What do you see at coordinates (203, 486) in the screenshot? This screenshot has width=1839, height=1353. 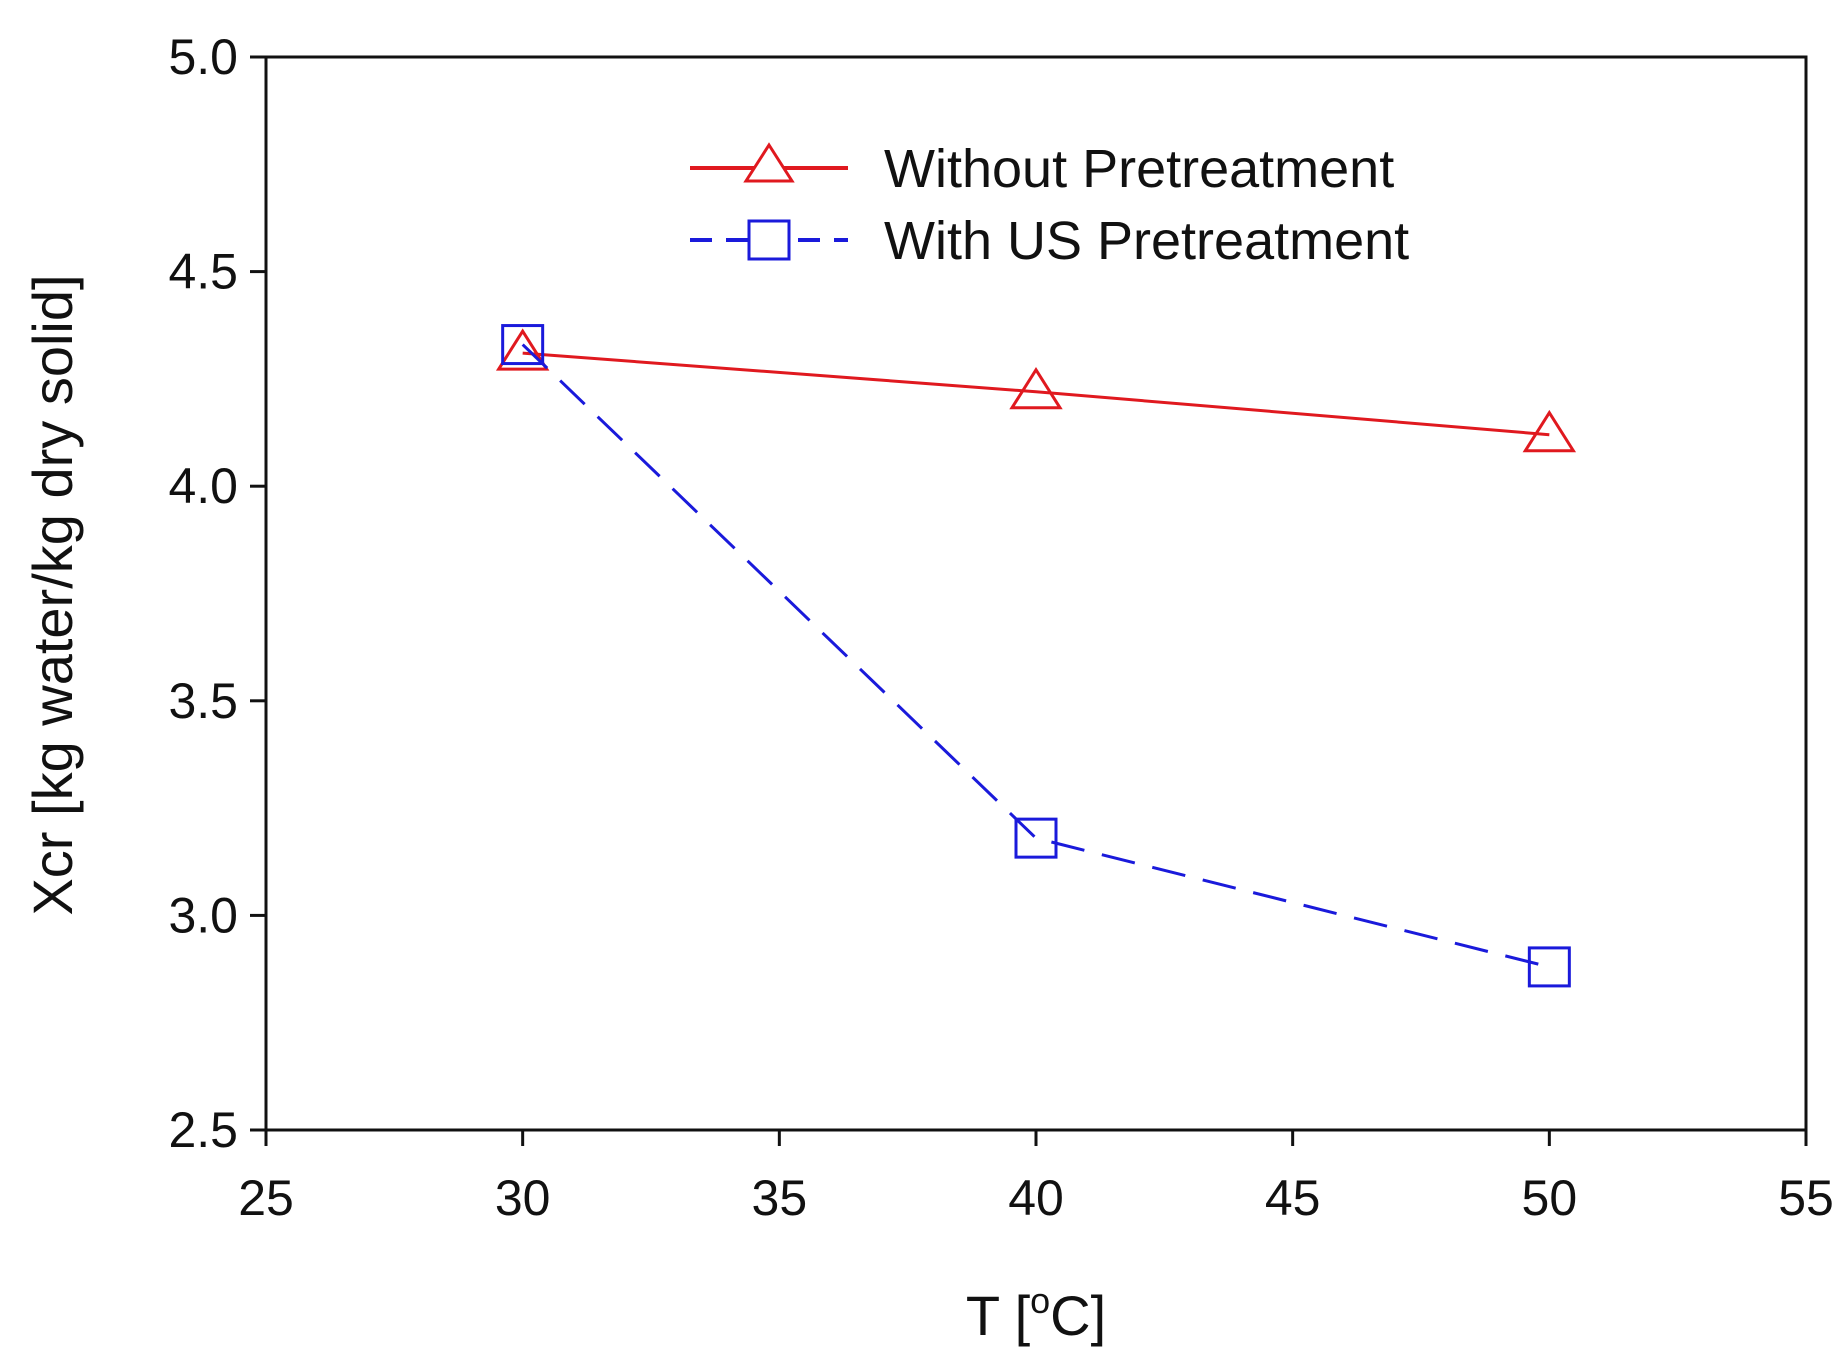 I see `y-tick-label: 4.0` at bounding box center [203, 486].